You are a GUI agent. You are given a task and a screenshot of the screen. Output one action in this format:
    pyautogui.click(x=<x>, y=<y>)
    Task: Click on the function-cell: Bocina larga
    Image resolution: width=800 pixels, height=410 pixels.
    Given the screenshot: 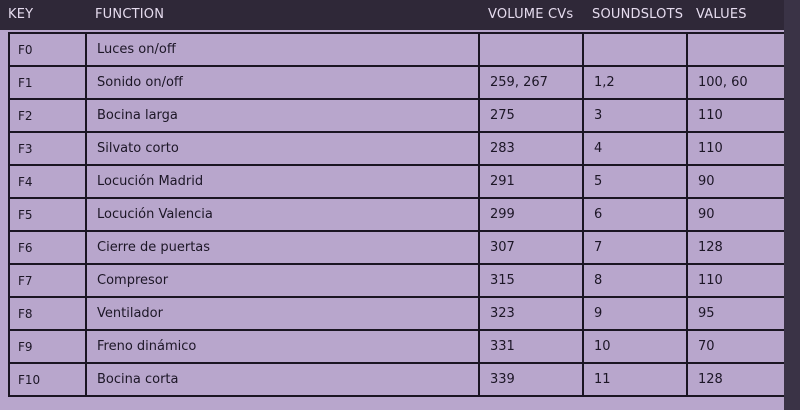 What is the action you would take?
    pyautogui.click(x=282, y=115)
    